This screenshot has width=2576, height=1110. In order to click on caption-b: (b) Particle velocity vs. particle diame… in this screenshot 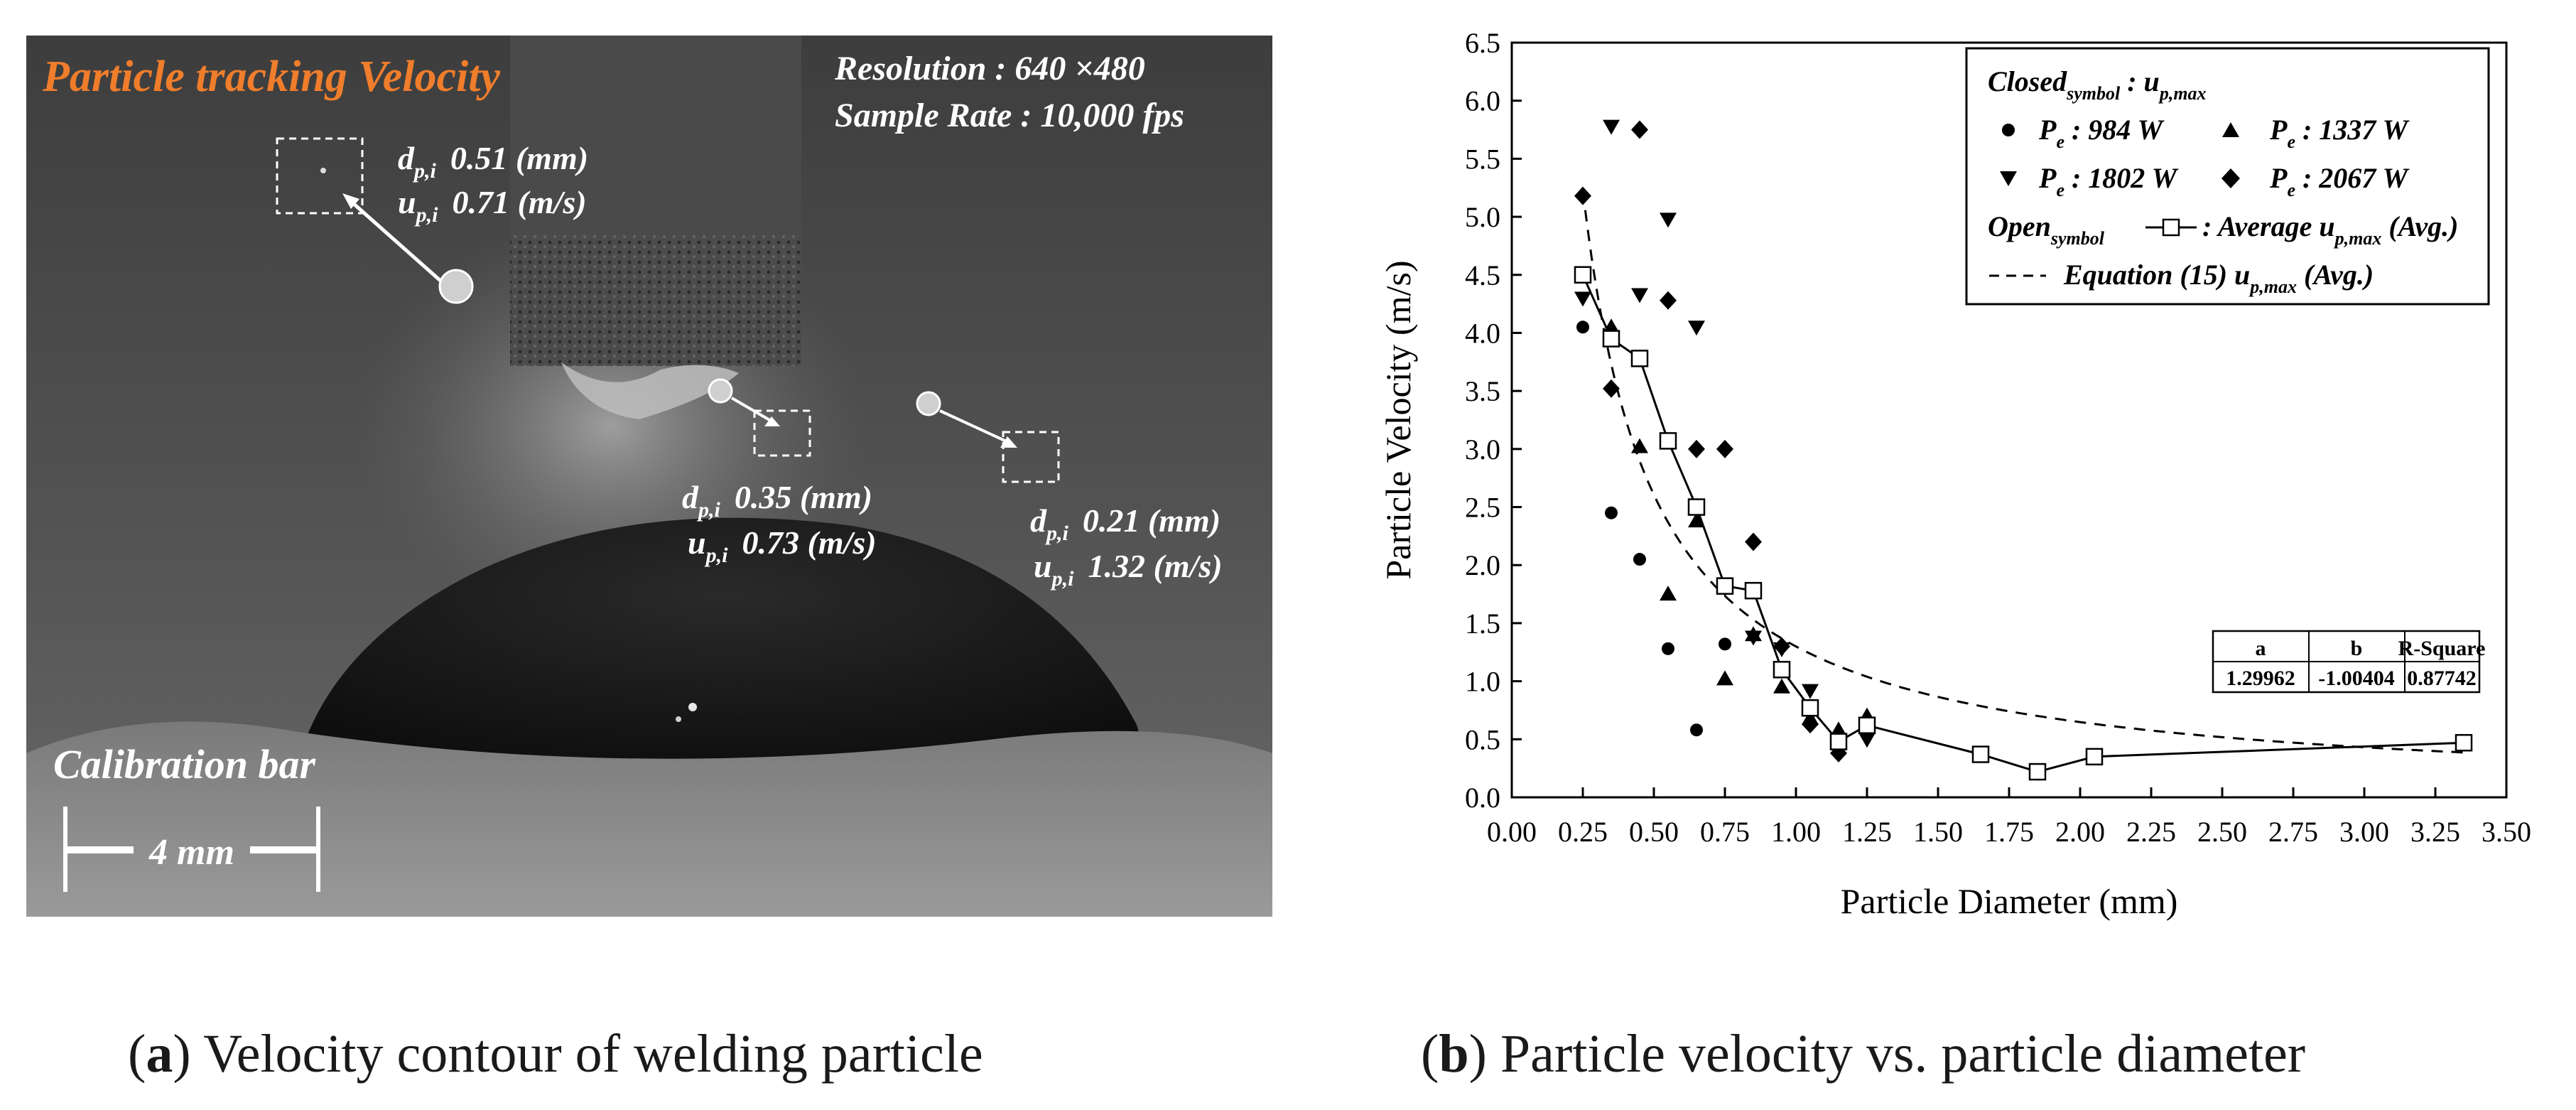, I will do `click(1863, 1054)`.